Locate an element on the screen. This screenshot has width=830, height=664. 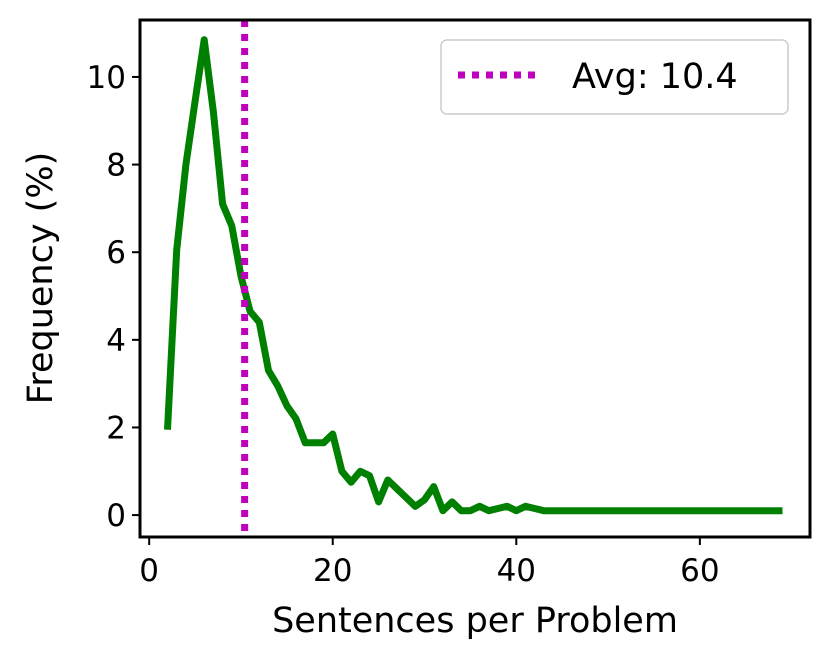
y-axis-title: Frequency (%) is located at coordinates (41, 278).